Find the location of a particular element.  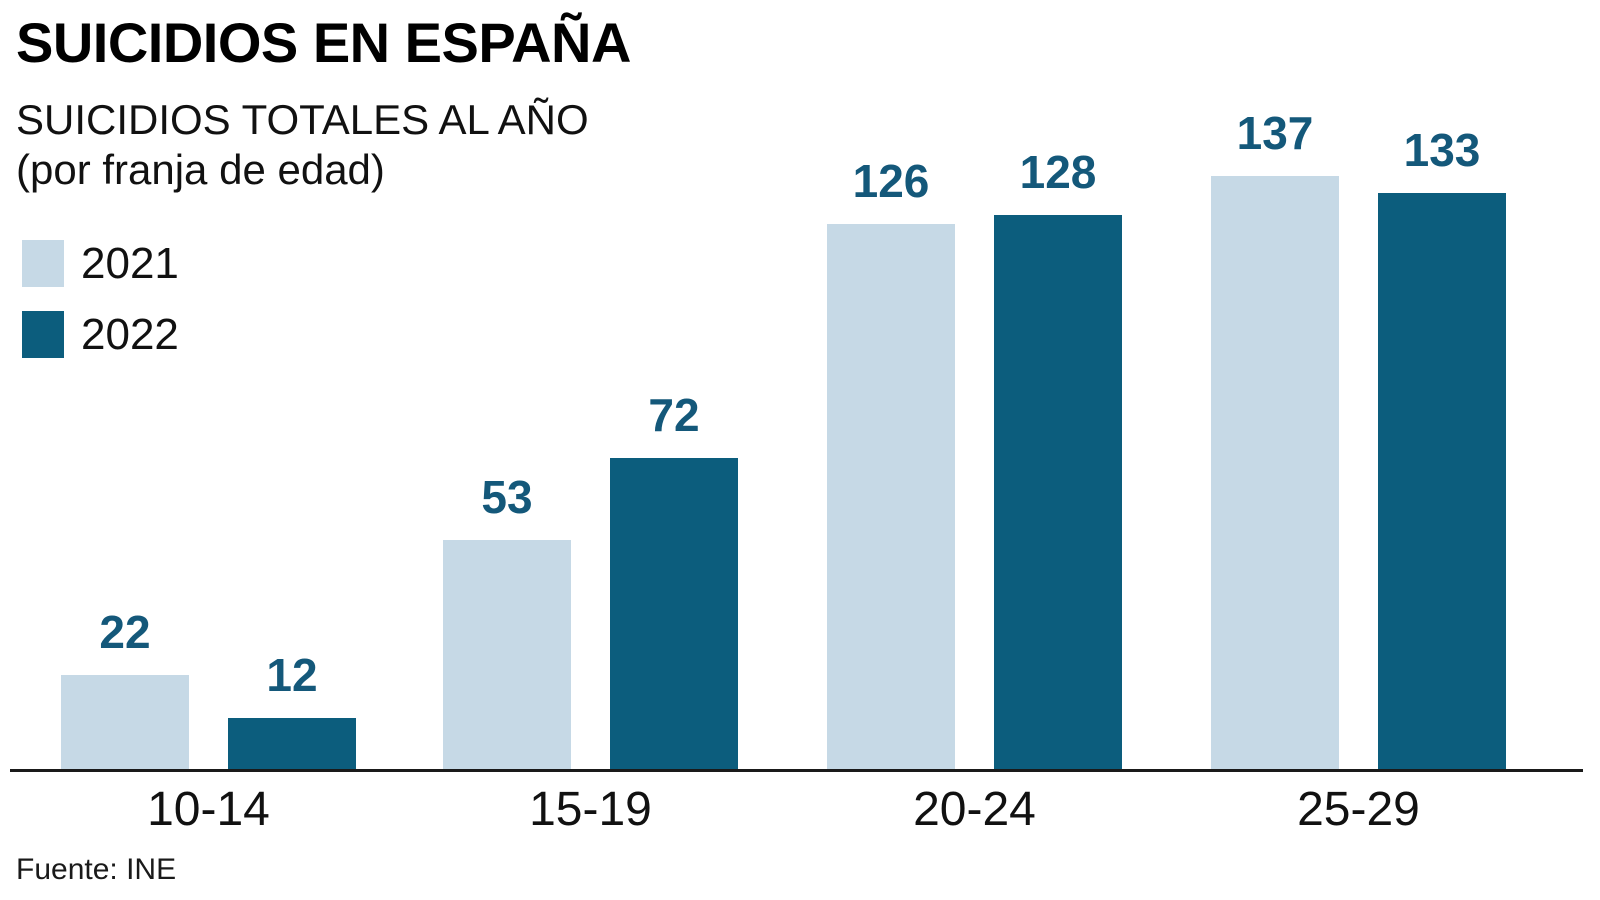

x-axis-label-25-29: 25-29 is located at coordinates (1358, 809).